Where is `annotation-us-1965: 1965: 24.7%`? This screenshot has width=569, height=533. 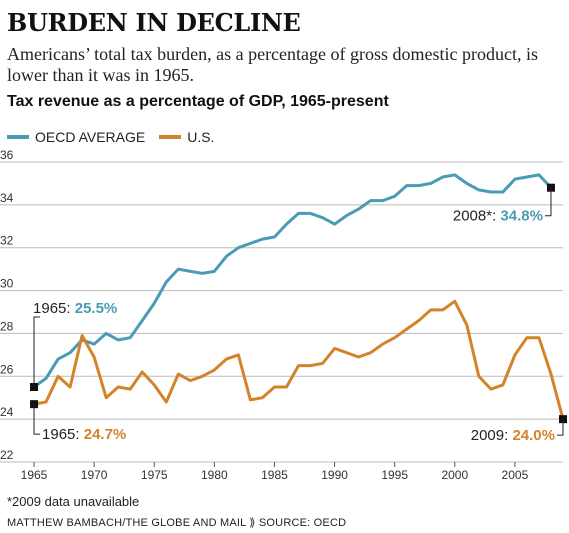 annotation-us-1965: 1965: 24.7% is located at coordinates (84, 434).